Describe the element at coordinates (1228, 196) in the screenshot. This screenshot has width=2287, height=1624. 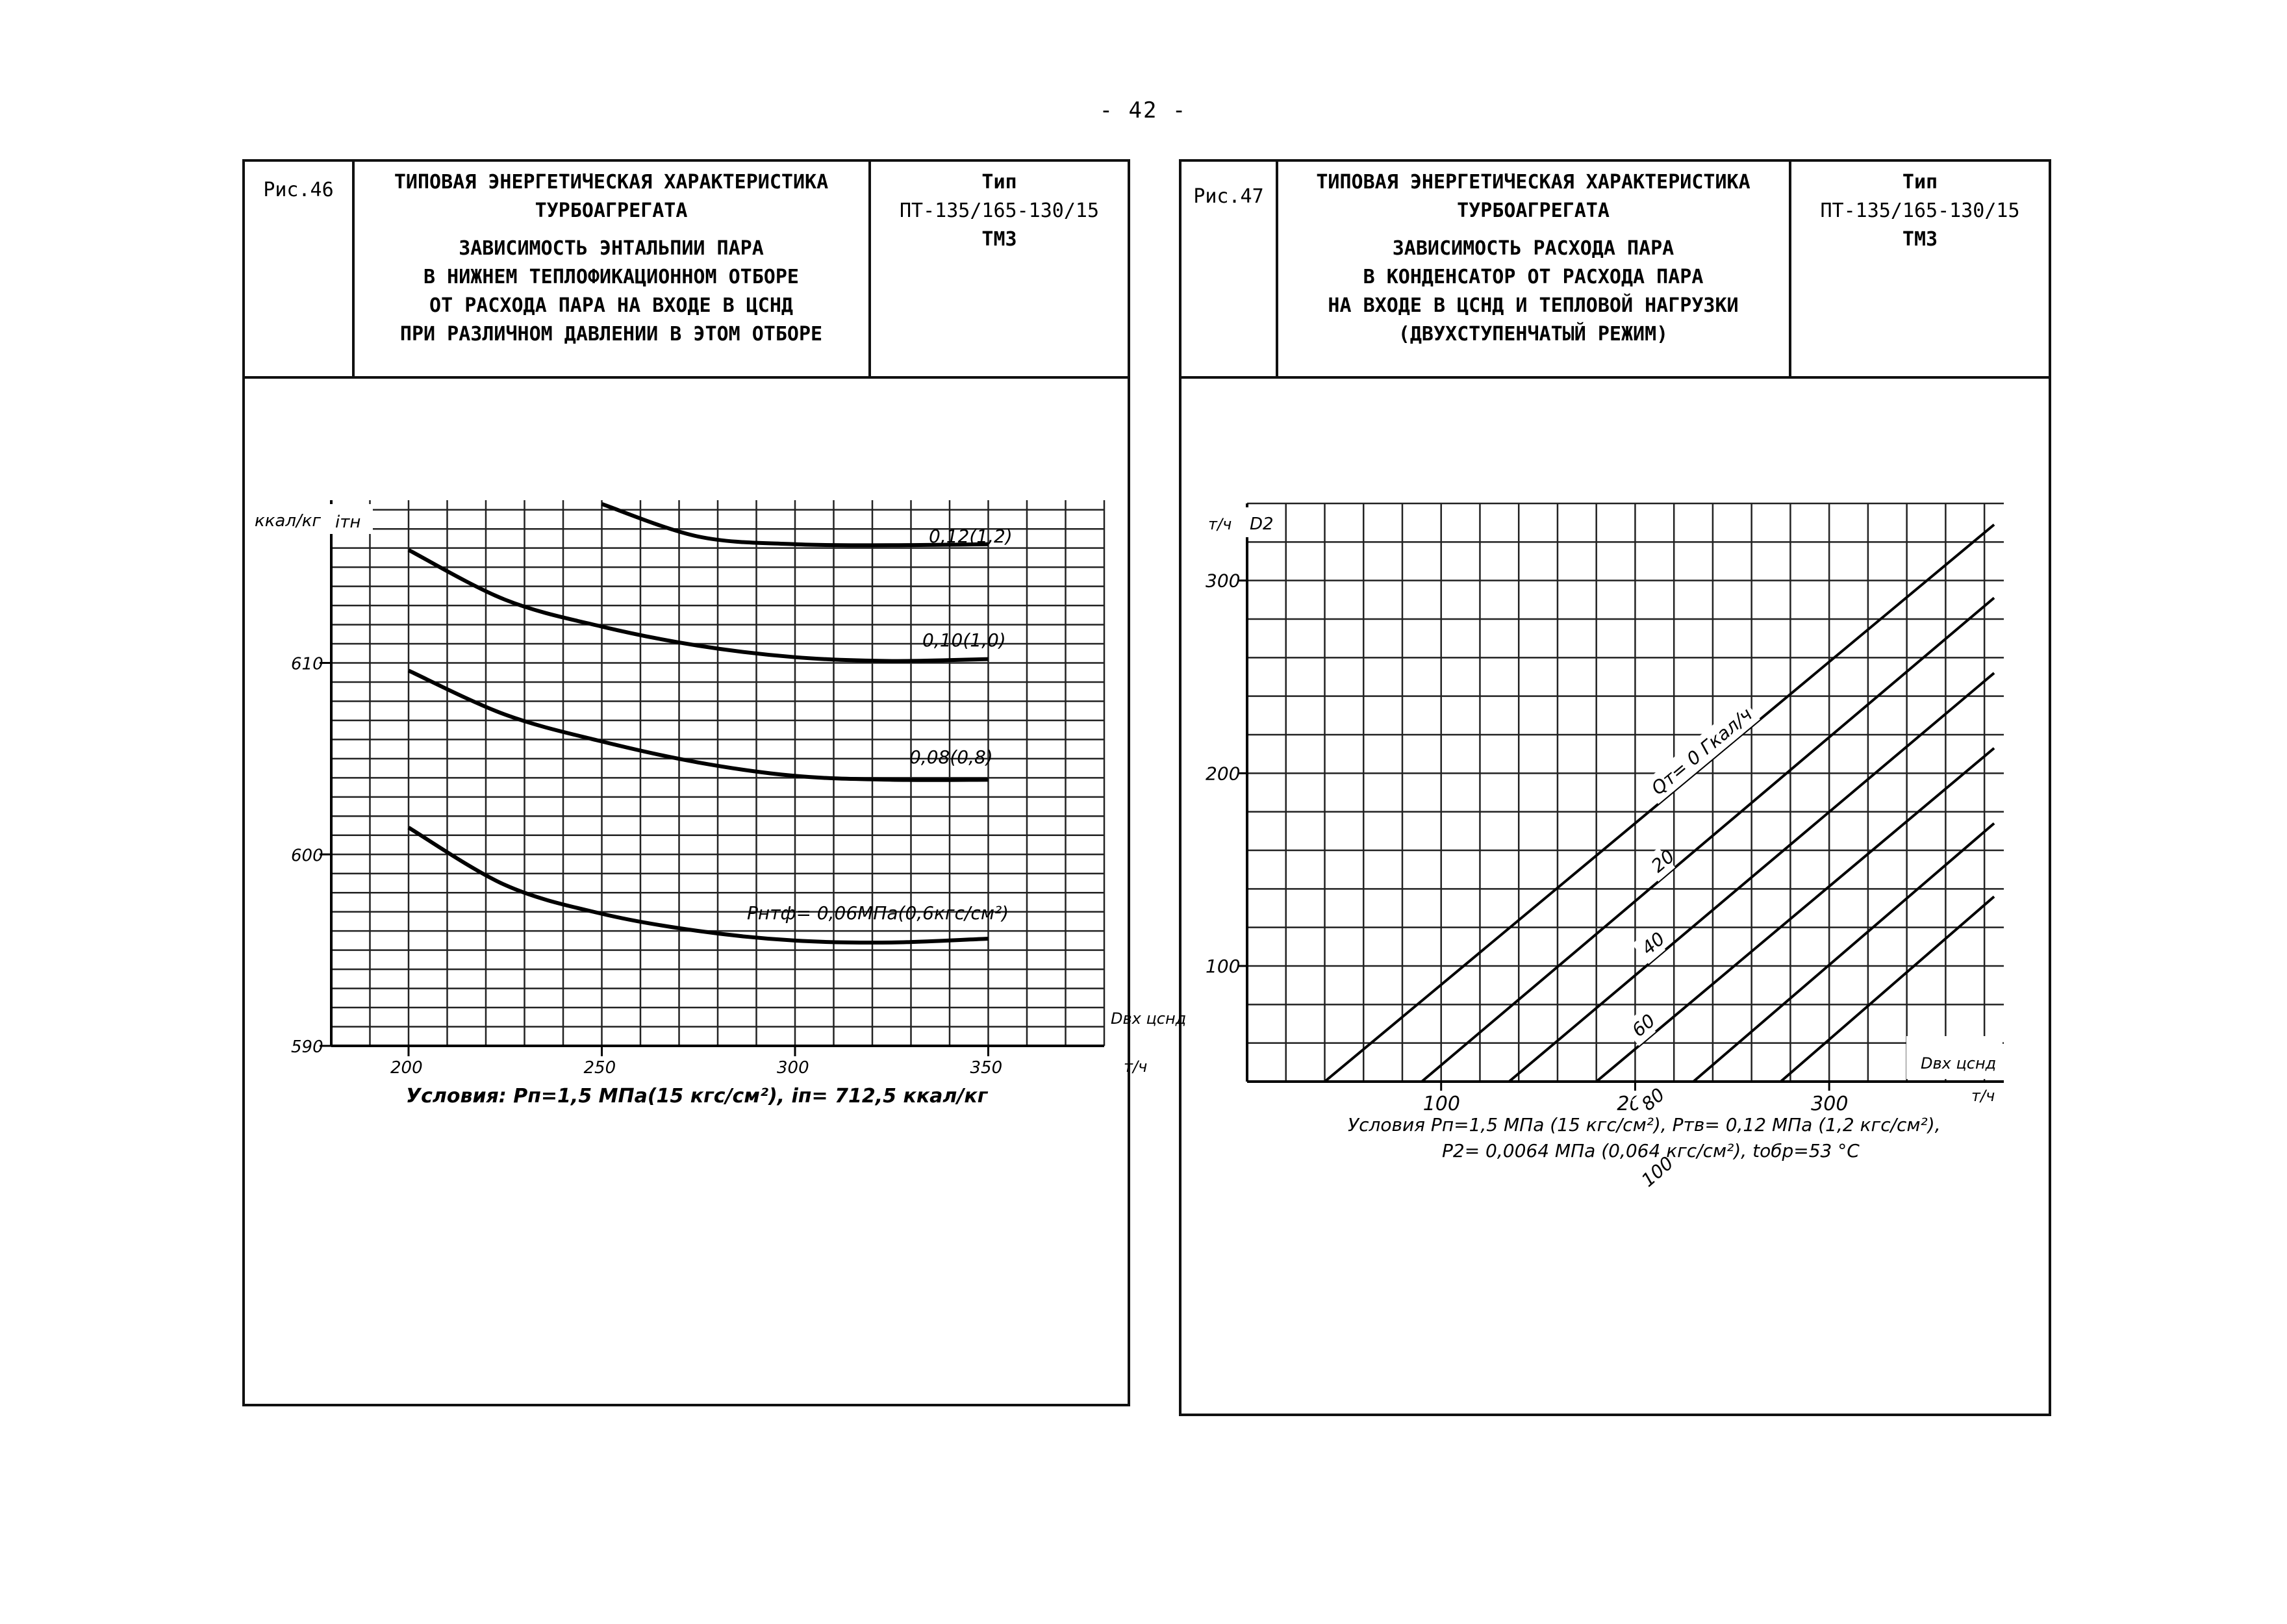
I see `figure-label: Рис.47` at that location.